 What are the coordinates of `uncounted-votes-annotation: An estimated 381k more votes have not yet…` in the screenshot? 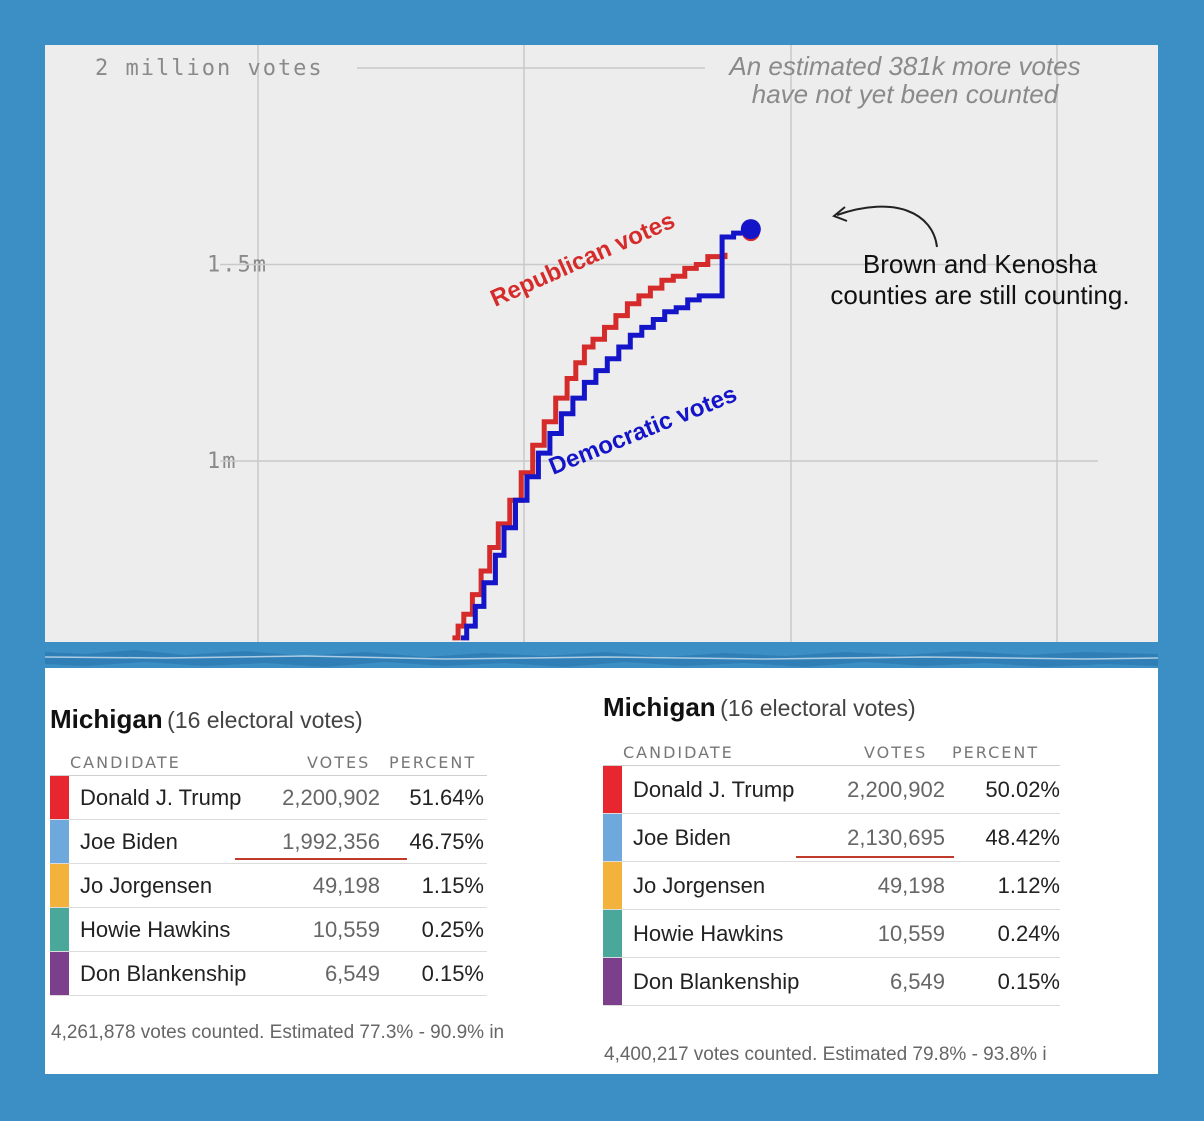 It's located at (903, 80).